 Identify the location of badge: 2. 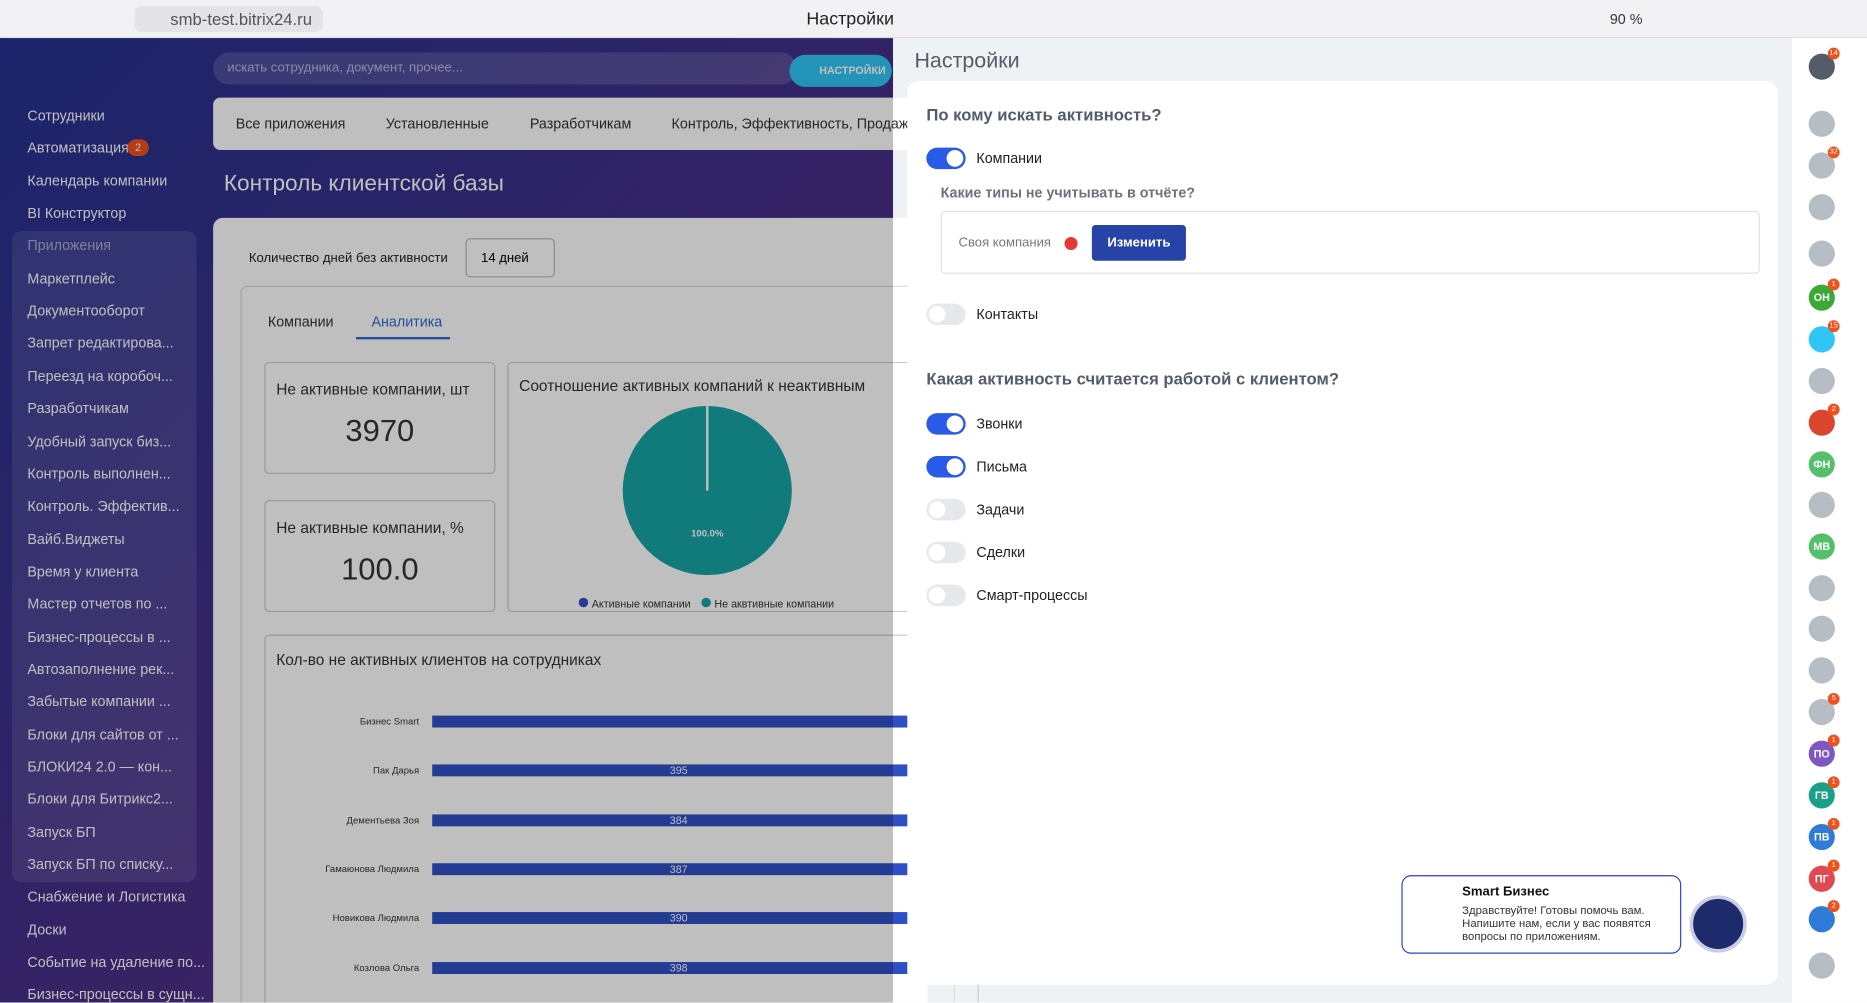
(138, 147).